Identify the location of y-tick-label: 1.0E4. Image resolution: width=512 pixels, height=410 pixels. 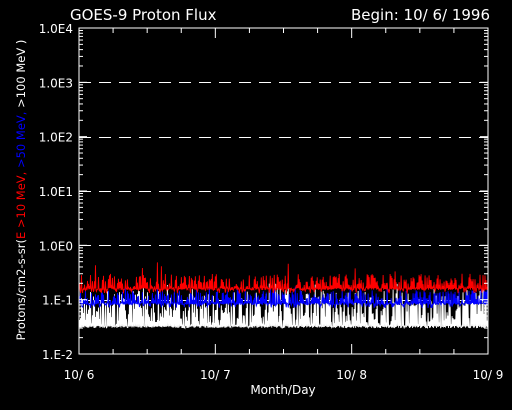
(56, 29).